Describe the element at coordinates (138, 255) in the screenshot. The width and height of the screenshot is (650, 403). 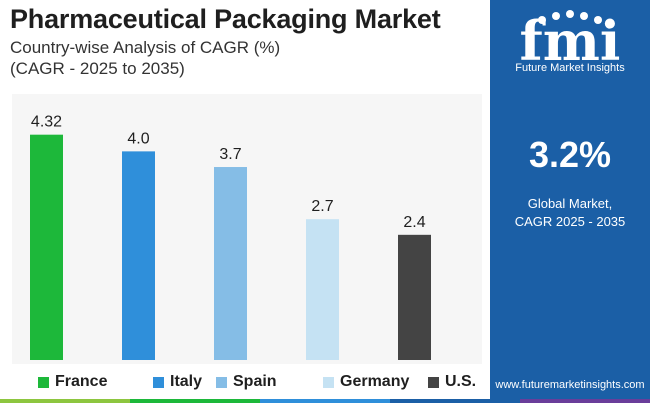
I see `bar-italy` at that location.